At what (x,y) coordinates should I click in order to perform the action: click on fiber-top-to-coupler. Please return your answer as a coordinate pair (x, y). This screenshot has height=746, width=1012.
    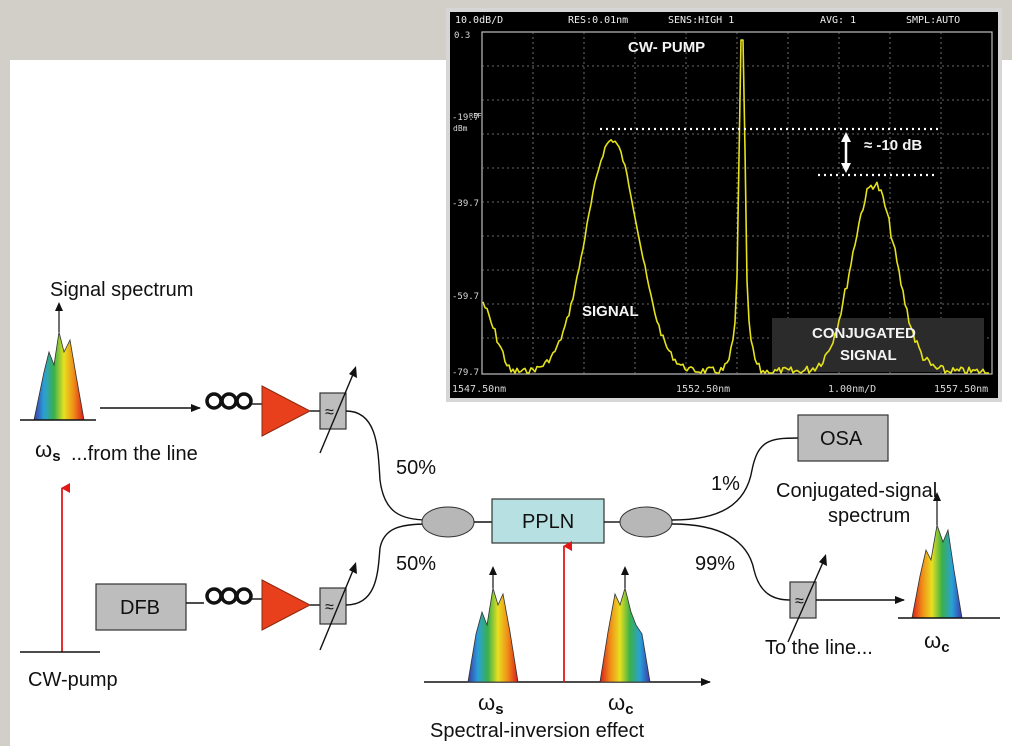
    Looking at the image, I should click on (387, 465).